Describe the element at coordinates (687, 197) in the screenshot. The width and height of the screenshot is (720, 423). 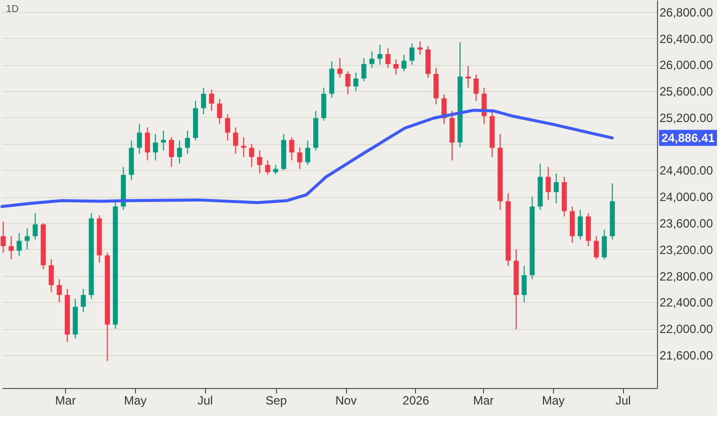
I see `y-tick-label: 24,000.00` at that location.